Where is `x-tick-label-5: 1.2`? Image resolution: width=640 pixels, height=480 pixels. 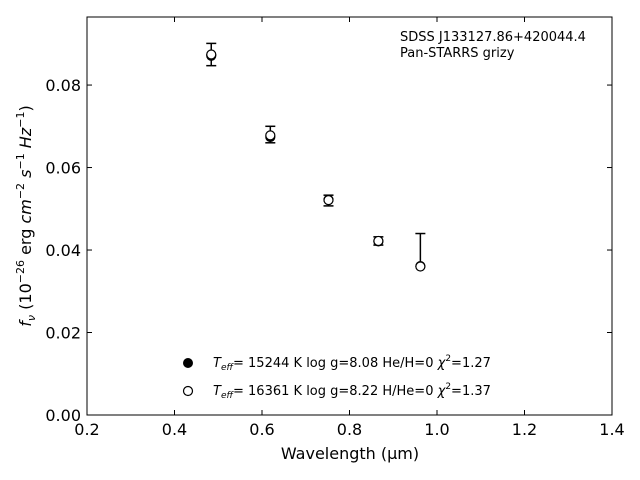 x-tick-label-5: 1.2 is located at coordinates (524, 429).